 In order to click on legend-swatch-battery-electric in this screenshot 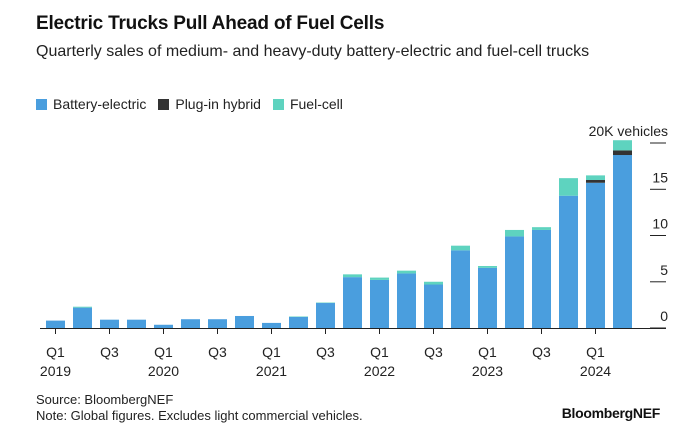, I will do `click(41, 104)`.